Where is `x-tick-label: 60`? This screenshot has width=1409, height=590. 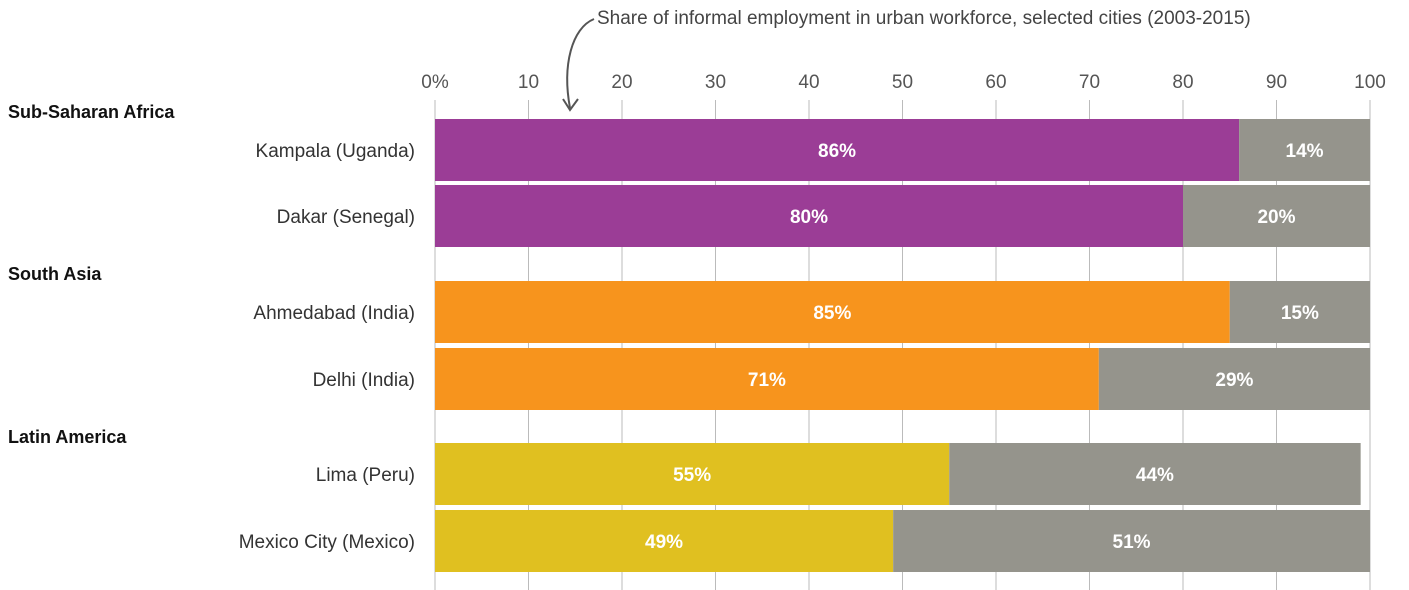
x-tick-label: 60 is located at coordinates (995, 82).